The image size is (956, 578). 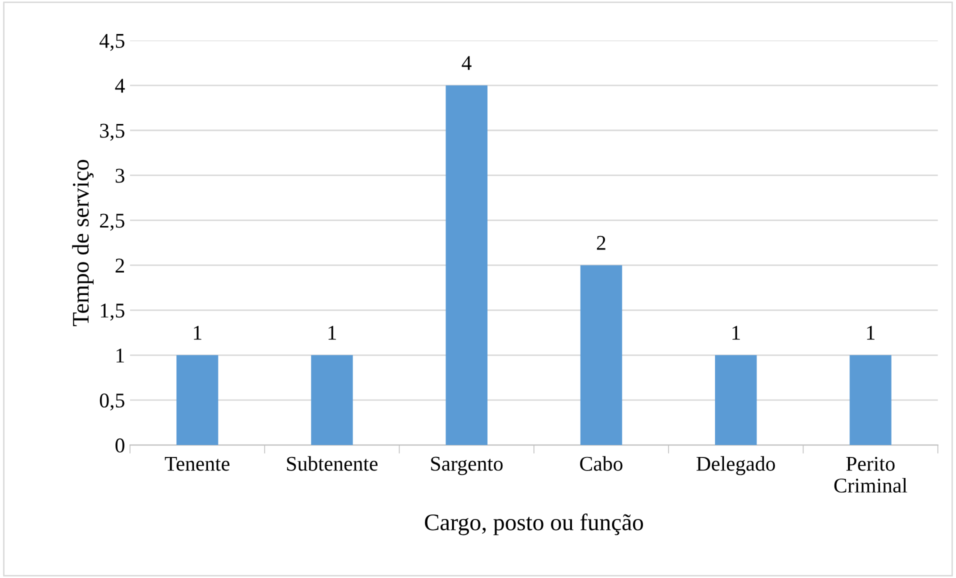 What do you see at coordinates (120, 445) in the screenshot?
I see `y-tick-label: 0` at bounding box center [120, 445].